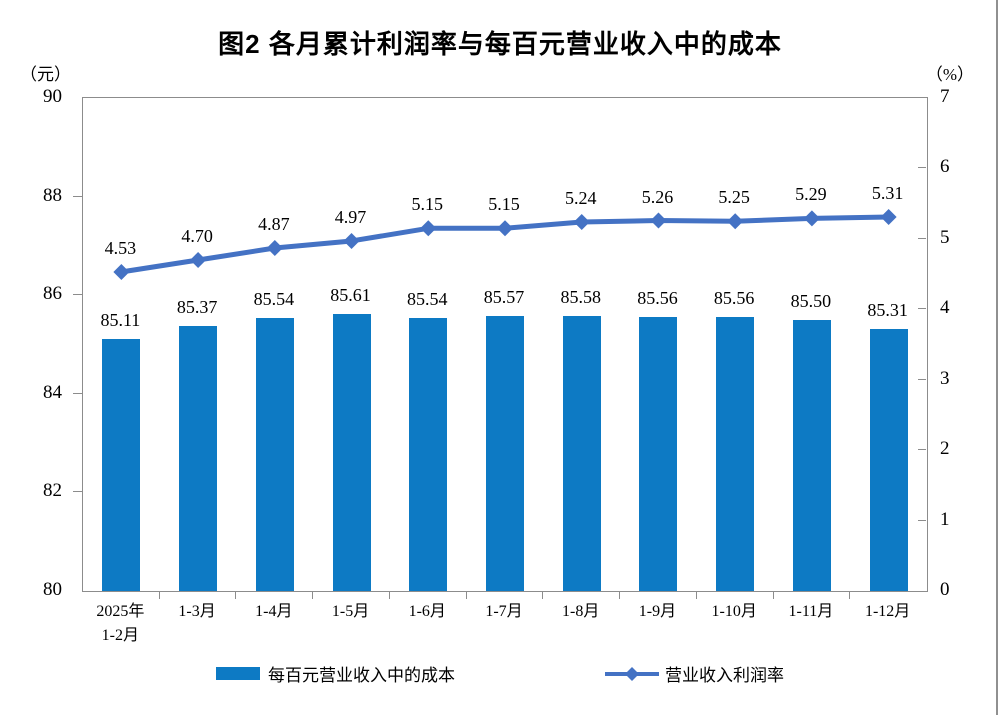 This screenshot has height=715, width=1000. I want to click on bar-value-label: 85.50, so click(811, 300).